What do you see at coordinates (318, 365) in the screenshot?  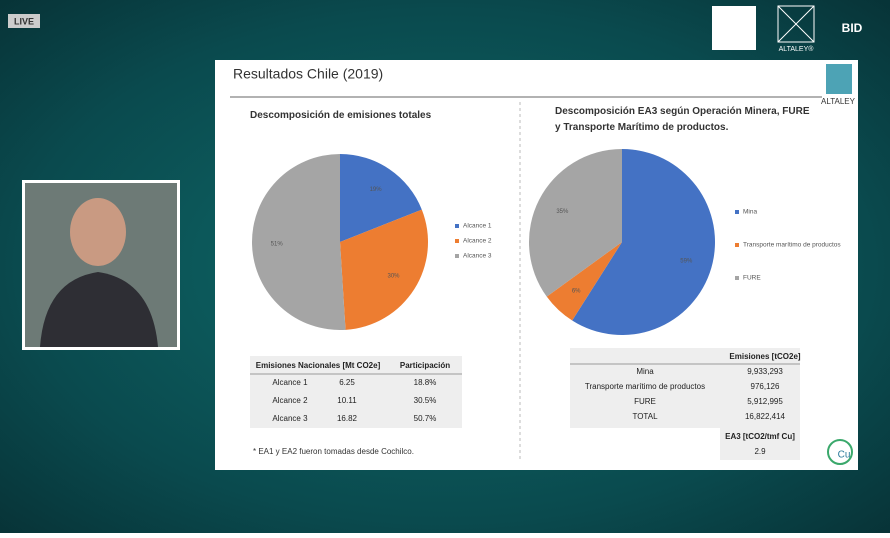 I see `table-header: Emisiones Nacionales [Mt CO2e]` at bounding box center [318, 365].